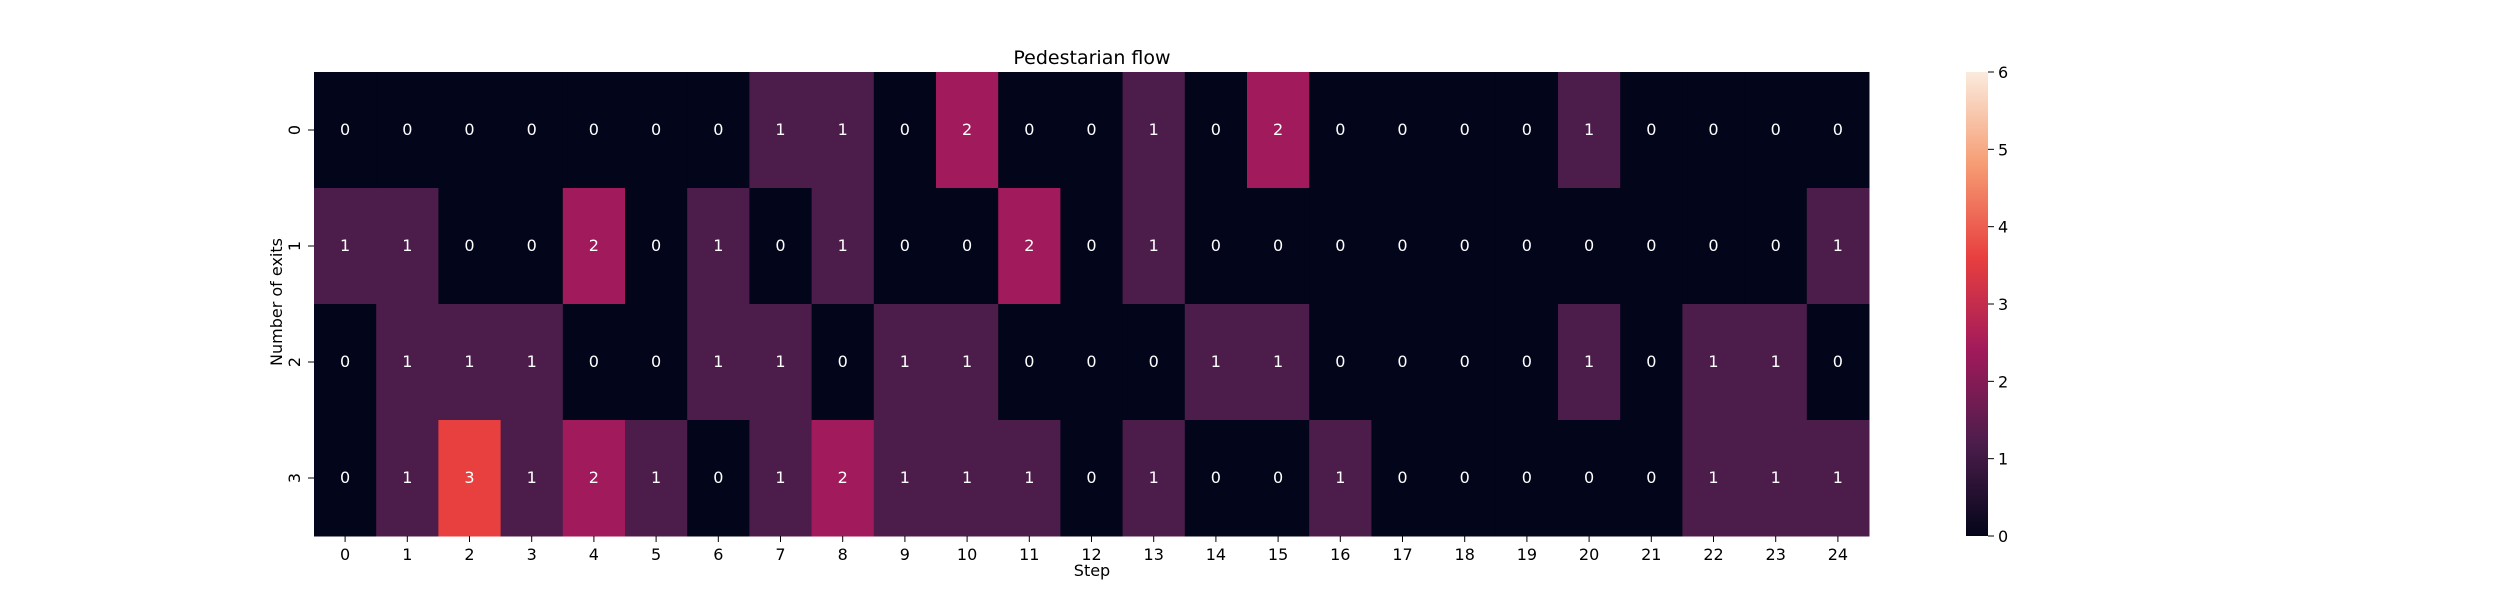 The image size is (2500, 600). Describe the element at coordinates (2003, 381) in the screenshot. I see `colorbar-tick-label: 2` at that location.